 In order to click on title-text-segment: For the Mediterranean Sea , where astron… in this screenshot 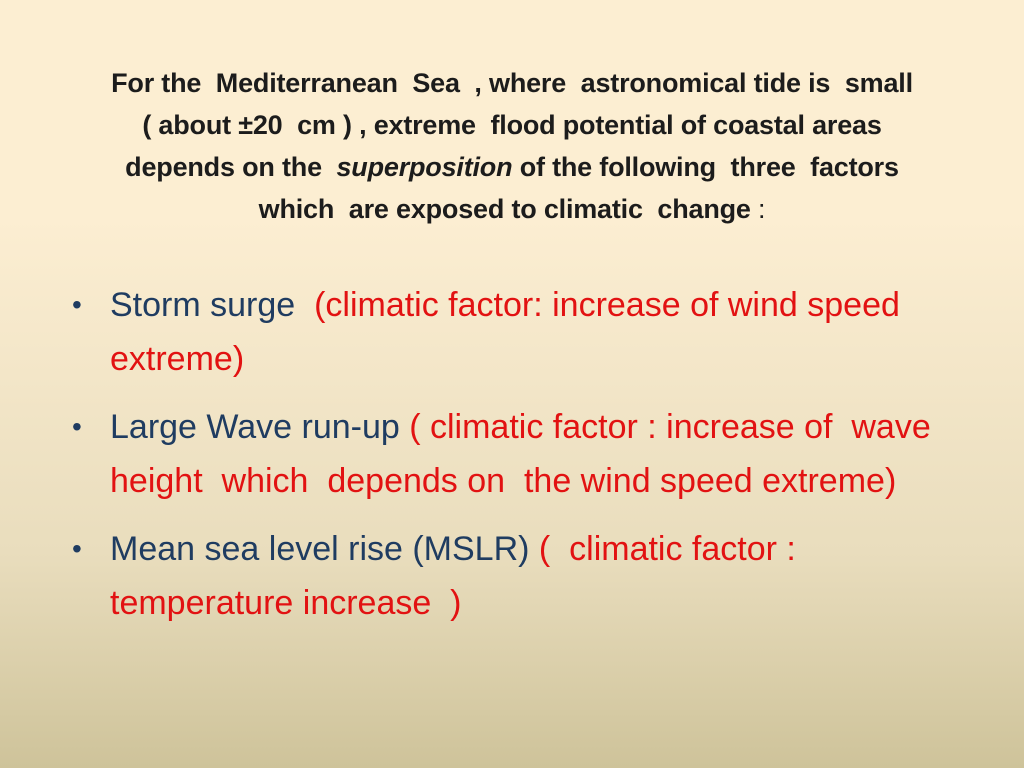, I will do `click(512, 83)`.